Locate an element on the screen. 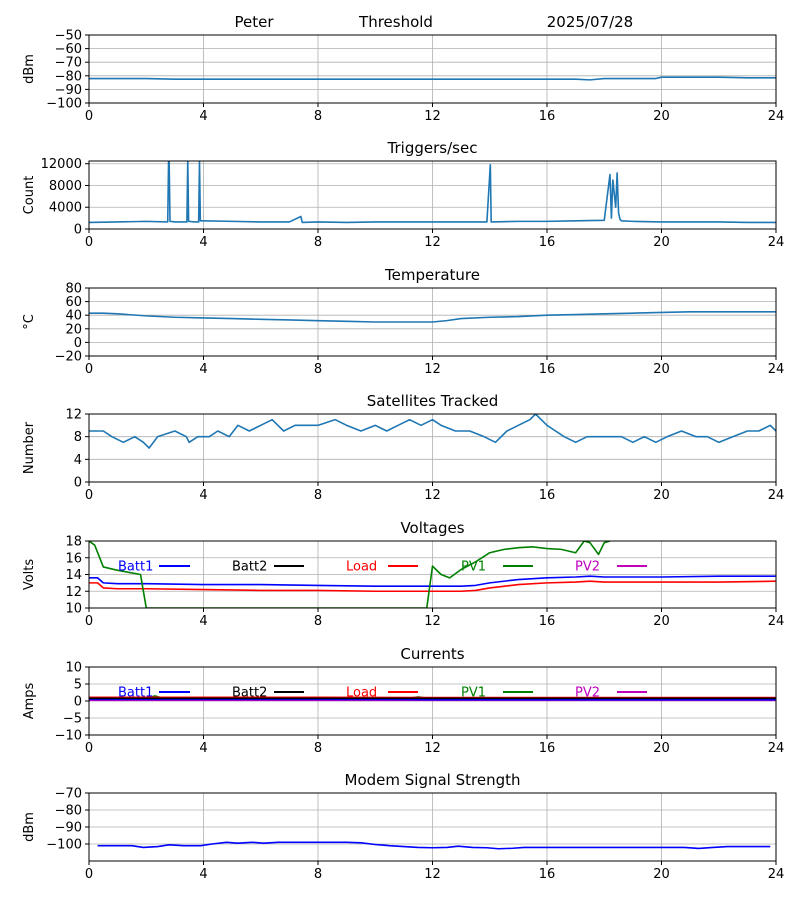 The image size is (800, 904). y-tick-label: −10 is located at coordinates (68, 736).